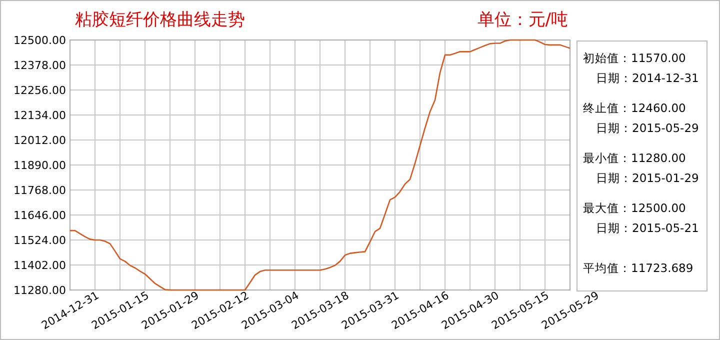 This screenshot has width=720, height=340. I want to click on y-tick-label: 11890.00, so click(40, 165).